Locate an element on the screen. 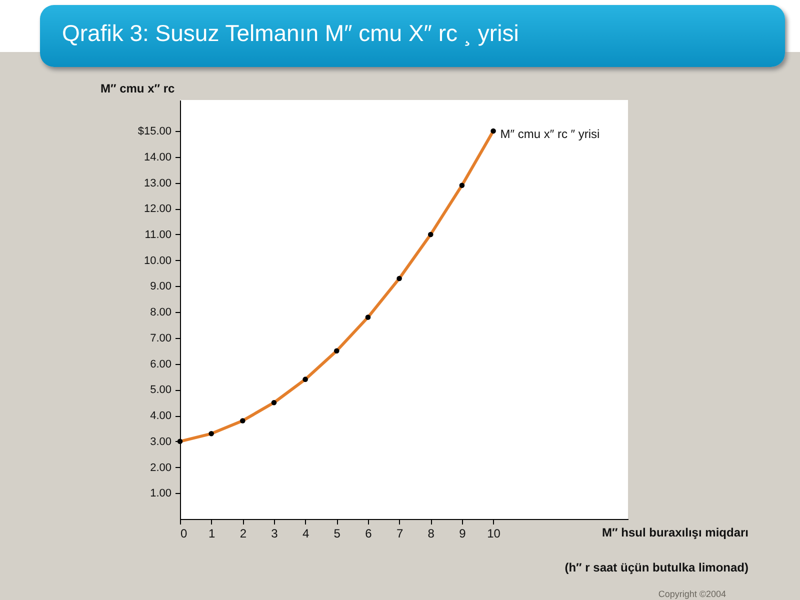  y-tick-label: 2.00 is located at coordinates (161, 468).